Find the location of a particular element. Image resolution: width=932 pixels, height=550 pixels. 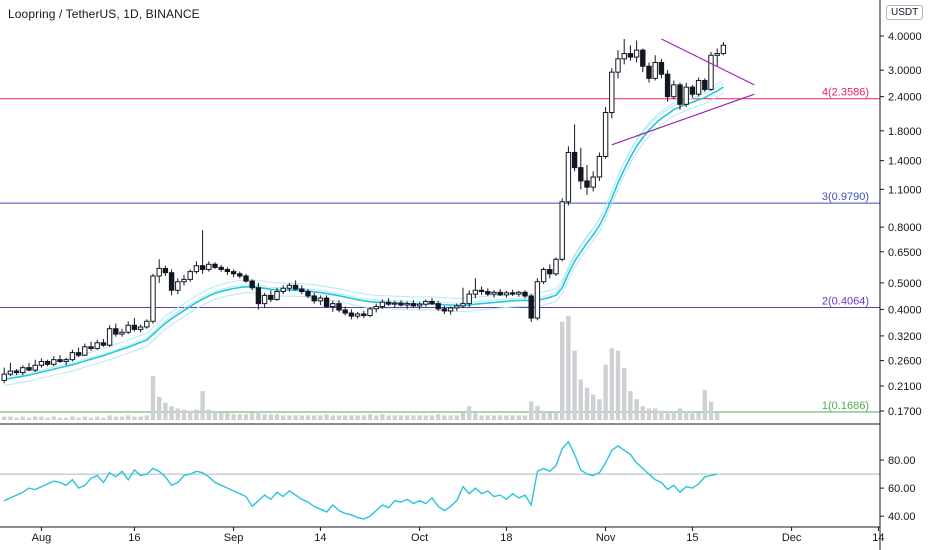

oscillator-tick-label: 80.00 is located at coordinates (902, 461).